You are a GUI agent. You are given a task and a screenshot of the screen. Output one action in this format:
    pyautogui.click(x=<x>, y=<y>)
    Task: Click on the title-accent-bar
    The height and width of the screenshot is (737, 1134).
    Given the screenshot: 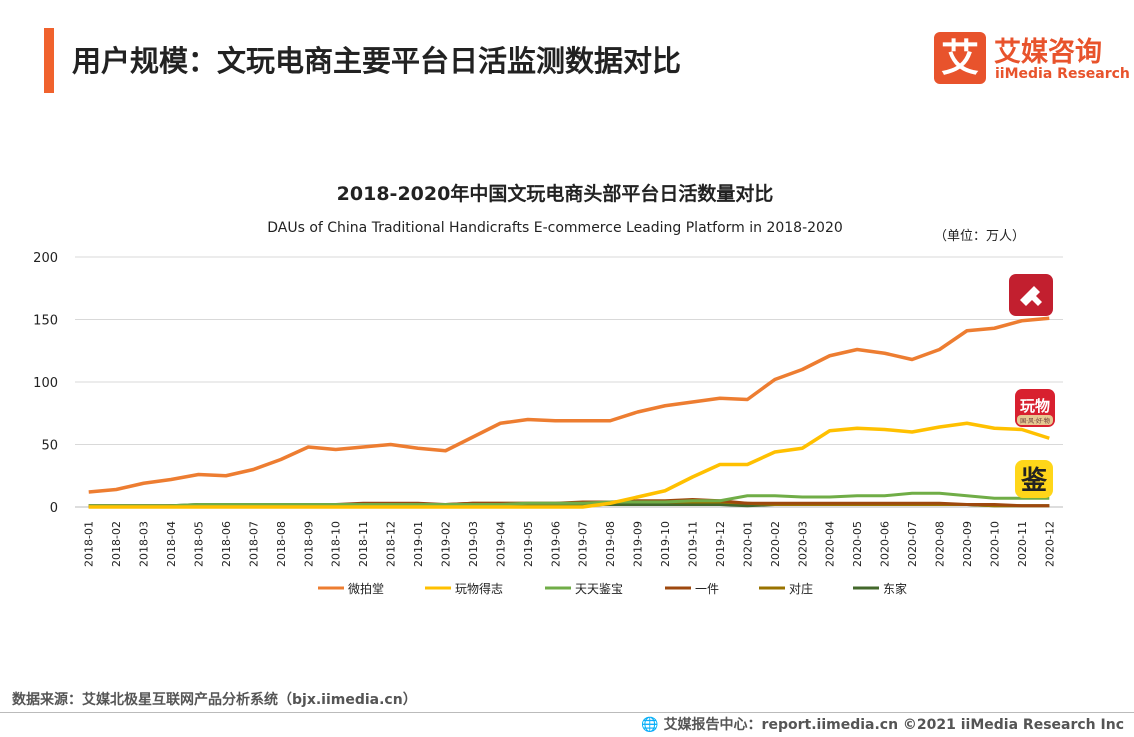 What is the action you would take?
    pyautogui.click(x=49, y=60)
    